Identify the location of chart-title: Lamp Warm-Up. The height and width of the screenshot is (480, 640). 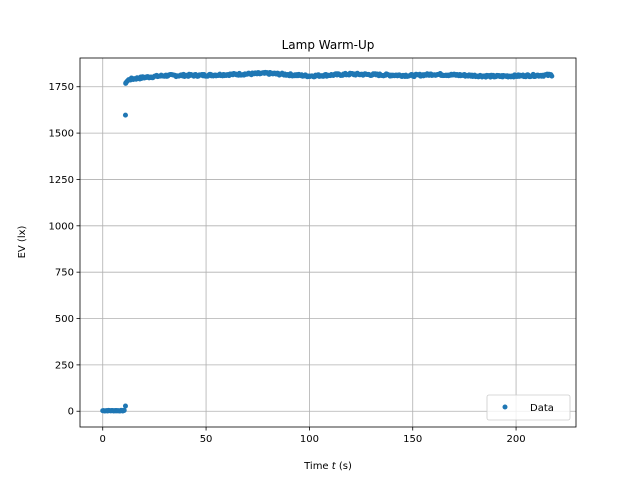
(328, 45).